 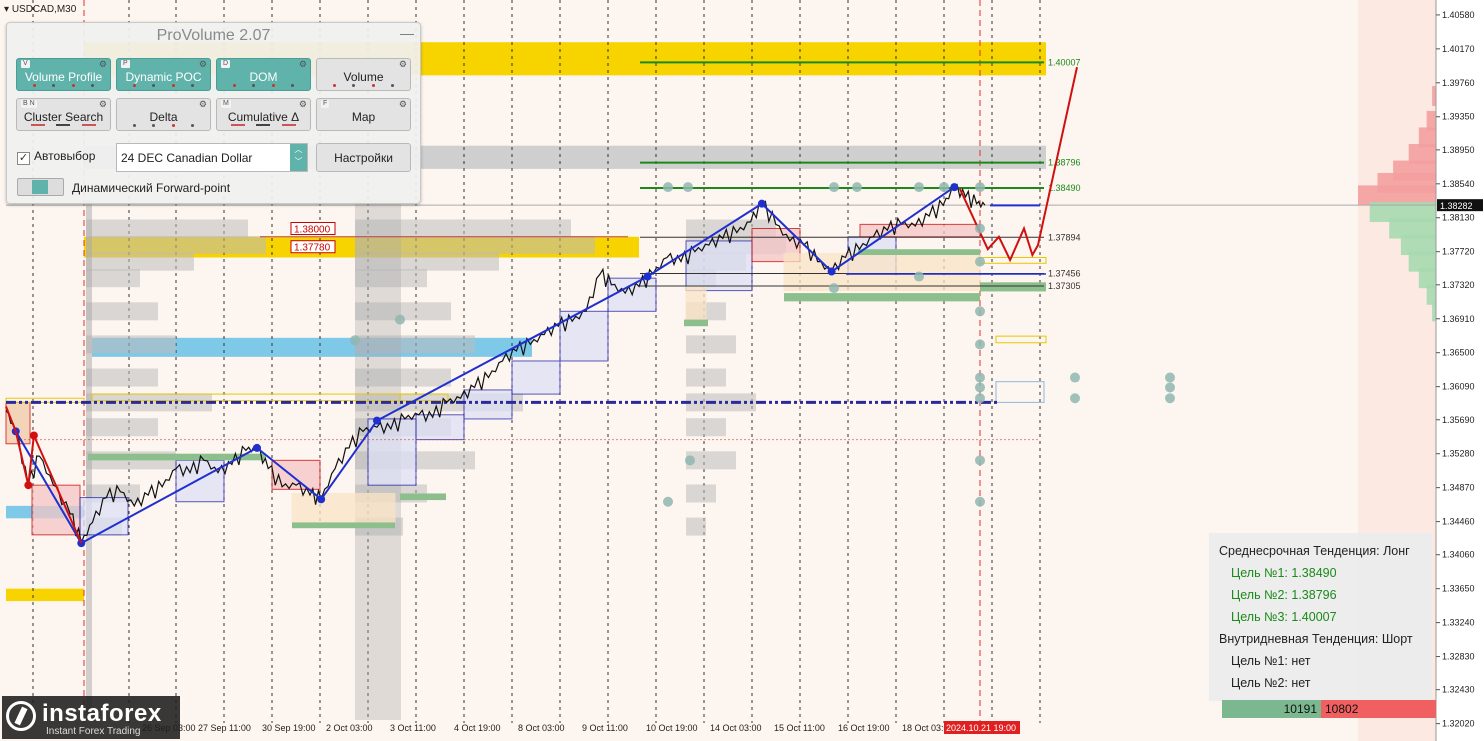 What do you see at coordinates (1458, 387) in the screenshot?
I see `y-tick-label: 1.36090` at bounding box center [1458, 387].